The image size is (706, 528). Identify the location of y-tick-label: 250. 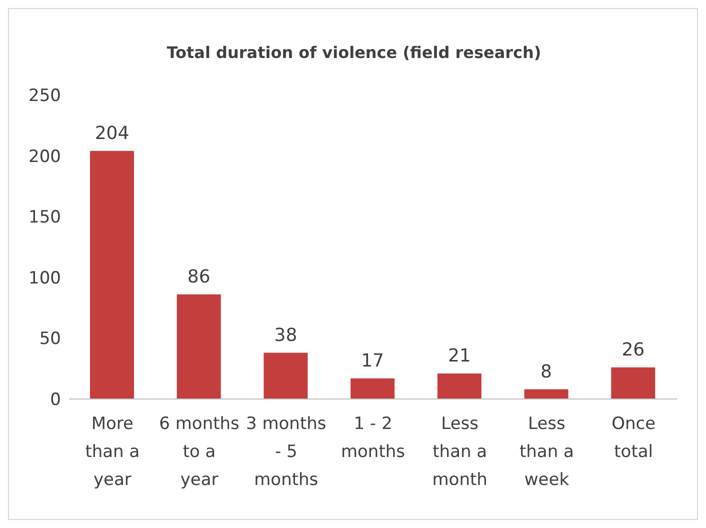
(44, 96).